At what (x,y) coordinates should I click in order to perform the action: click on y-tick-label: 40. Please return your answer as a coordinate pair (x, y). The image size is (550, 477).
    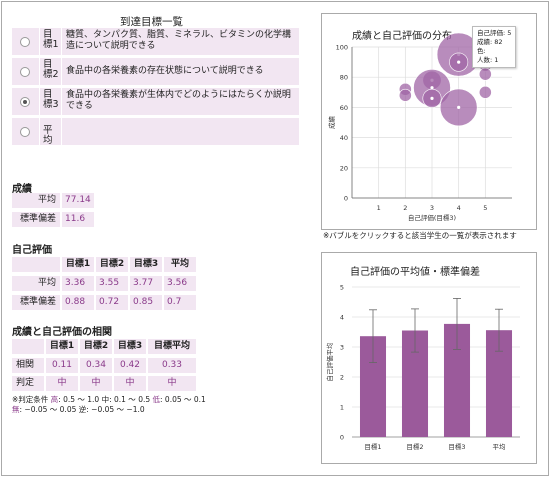
    Looking at the image, I should click on (344, 138).